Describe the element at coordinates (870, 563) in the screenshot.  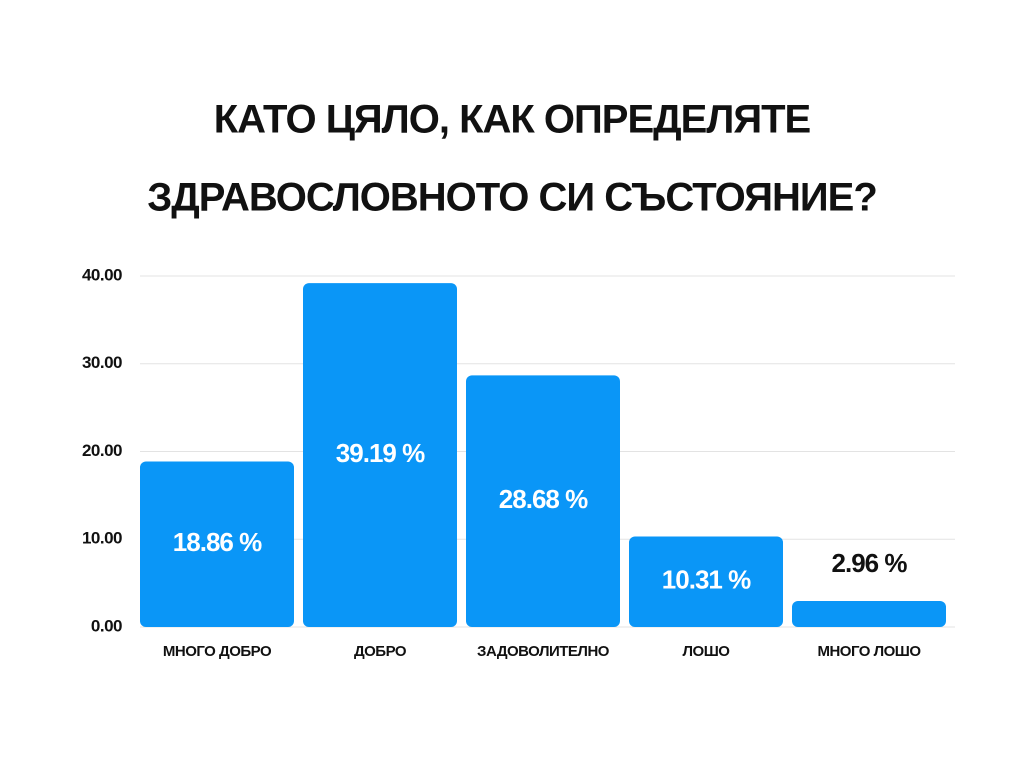
I see `value-label: 2.96 %` at that location.